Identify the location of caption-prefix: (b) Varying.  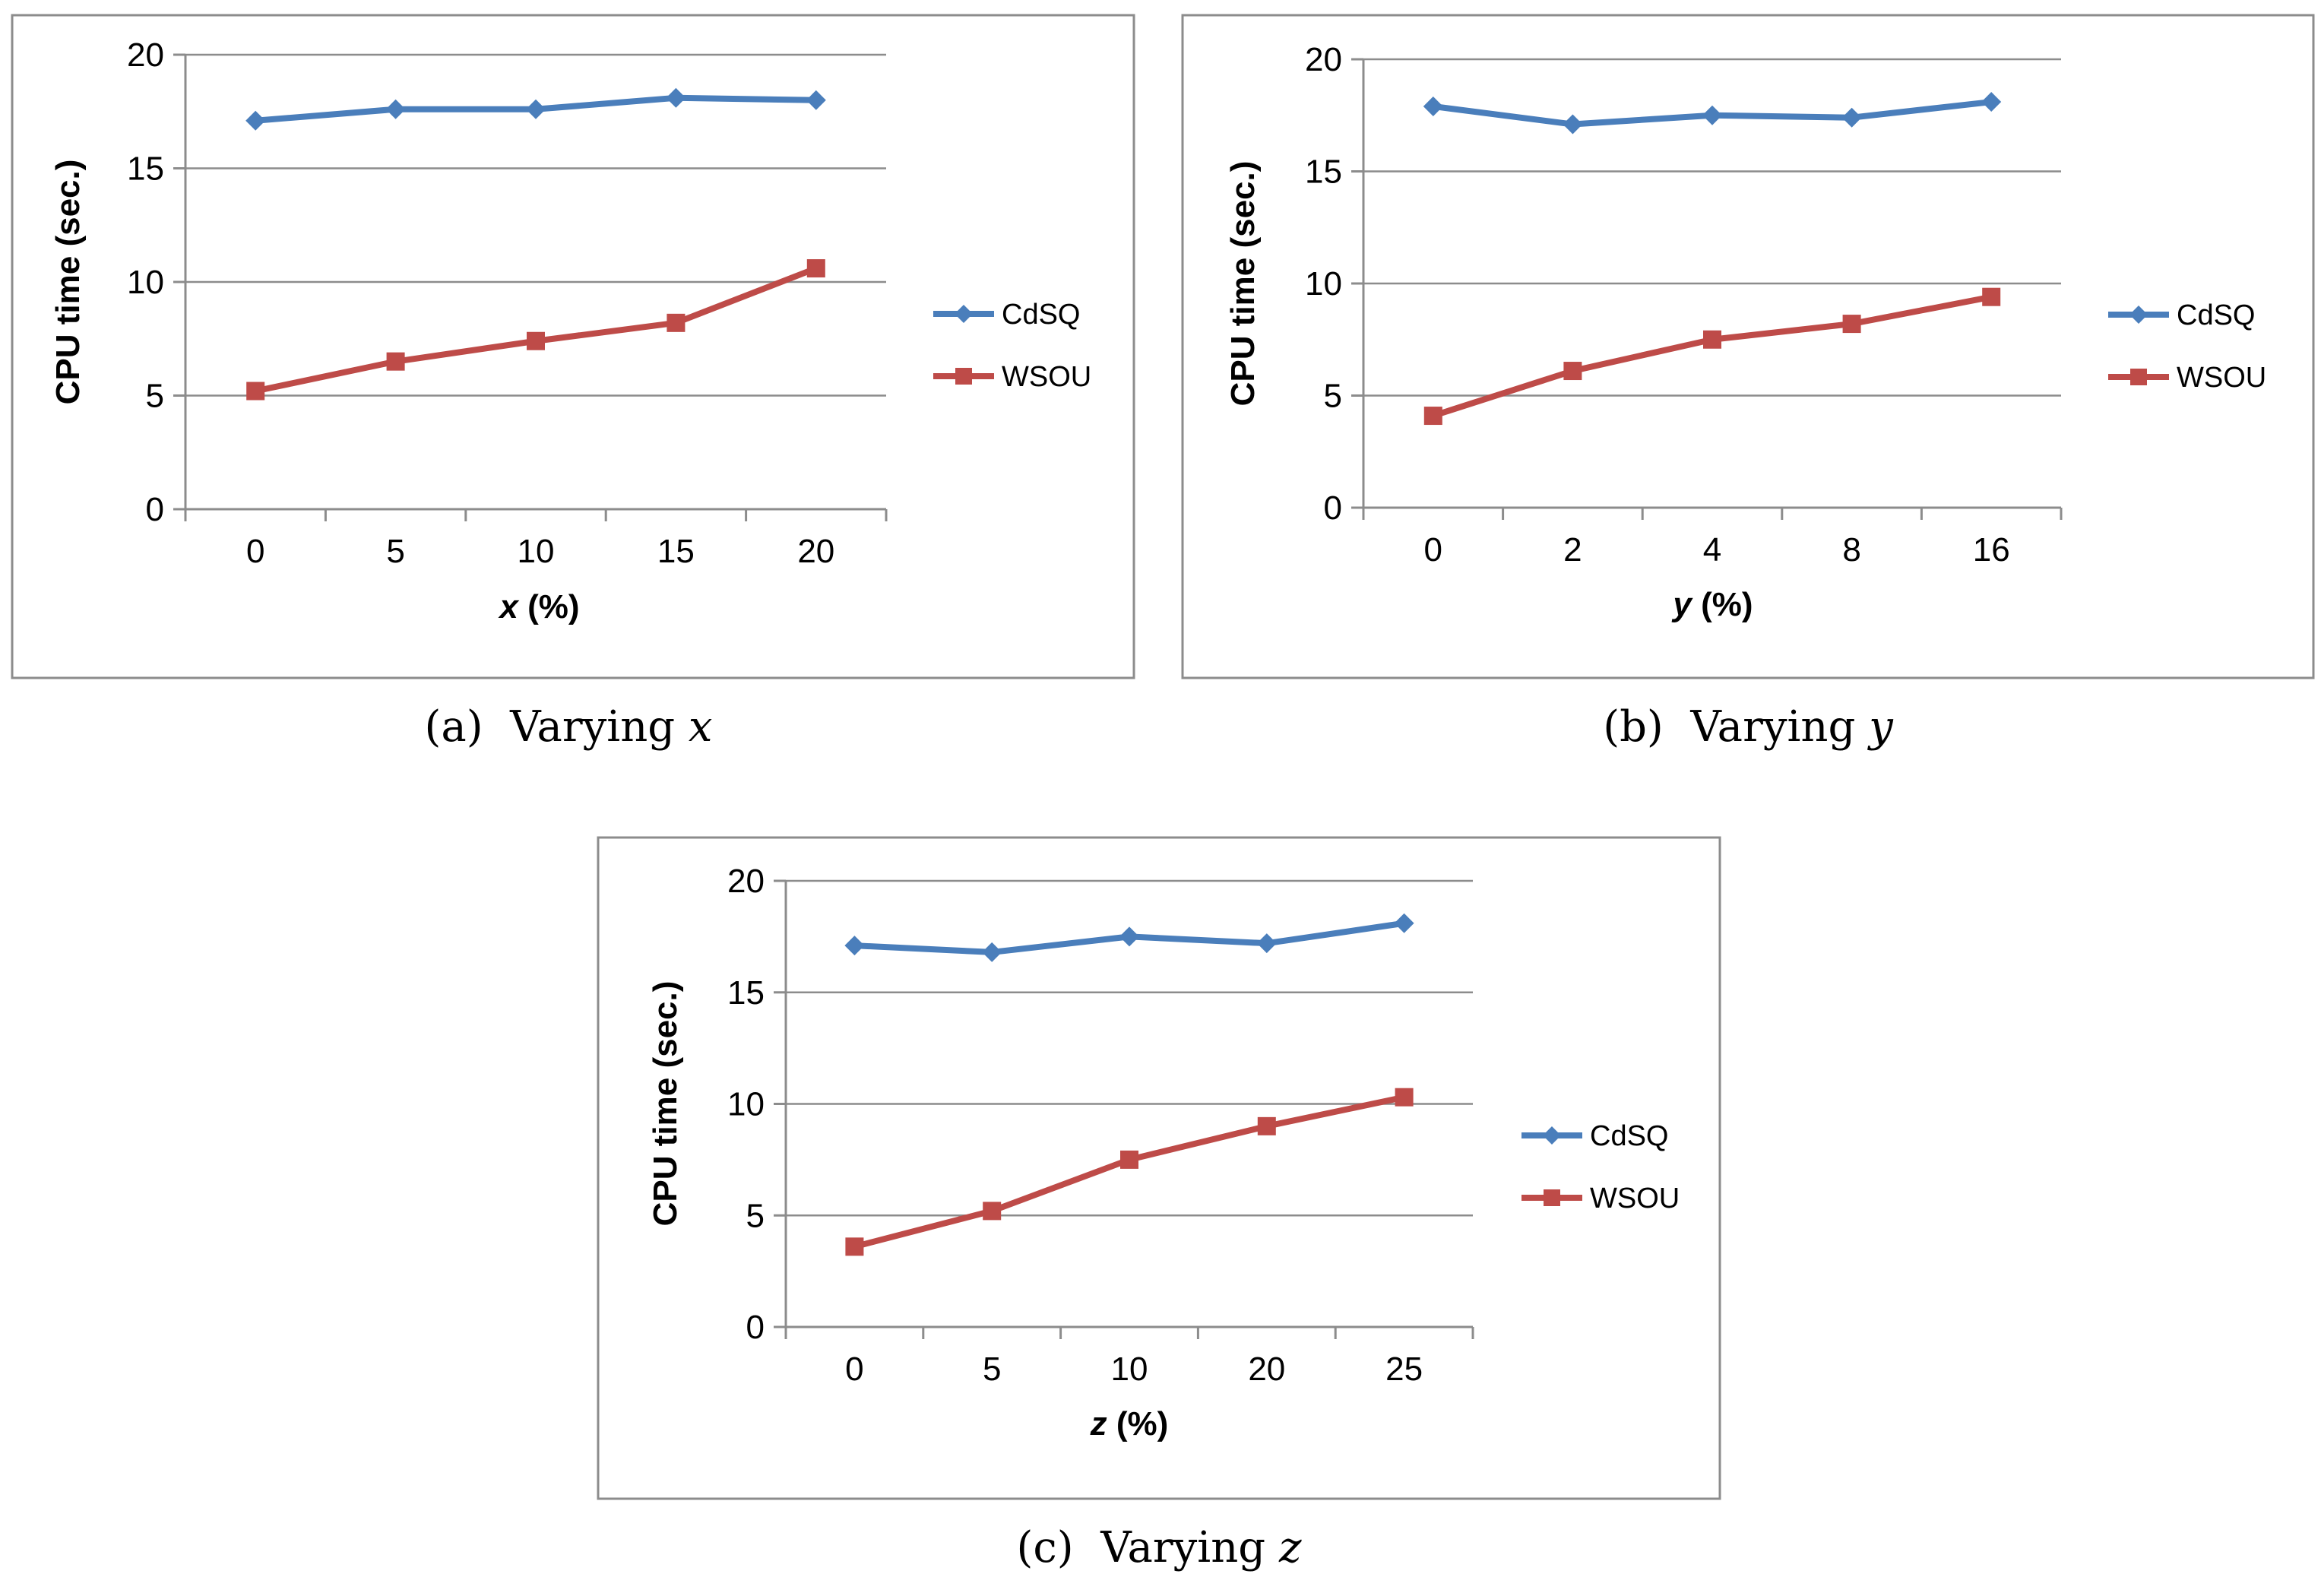
(1736, 727).